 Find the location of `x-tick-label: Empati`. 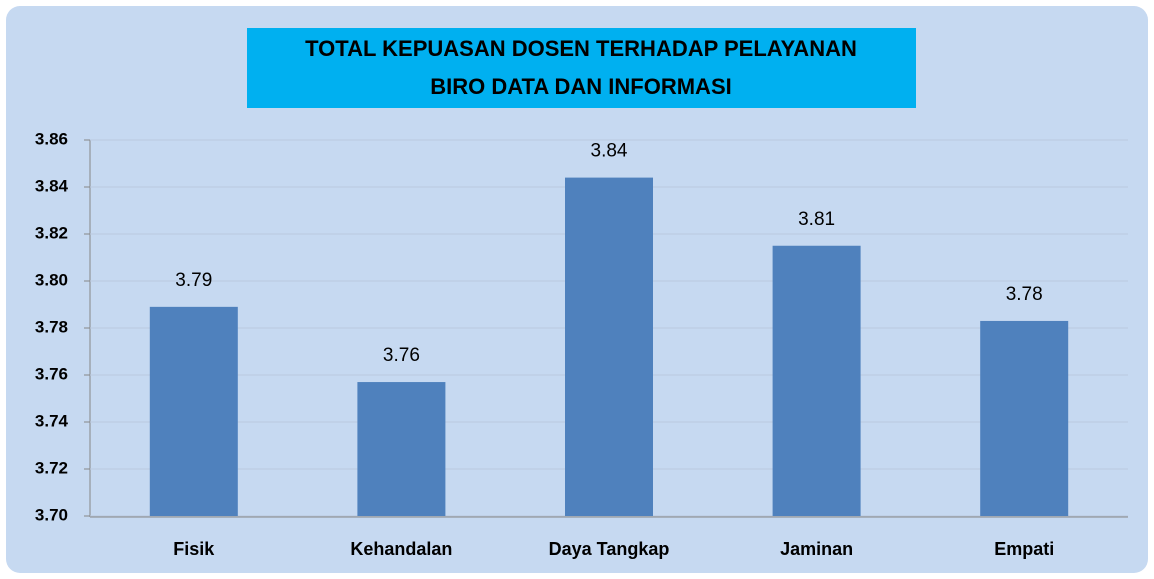

x-tick-label: Empati is located at coordinates (1024, 549).